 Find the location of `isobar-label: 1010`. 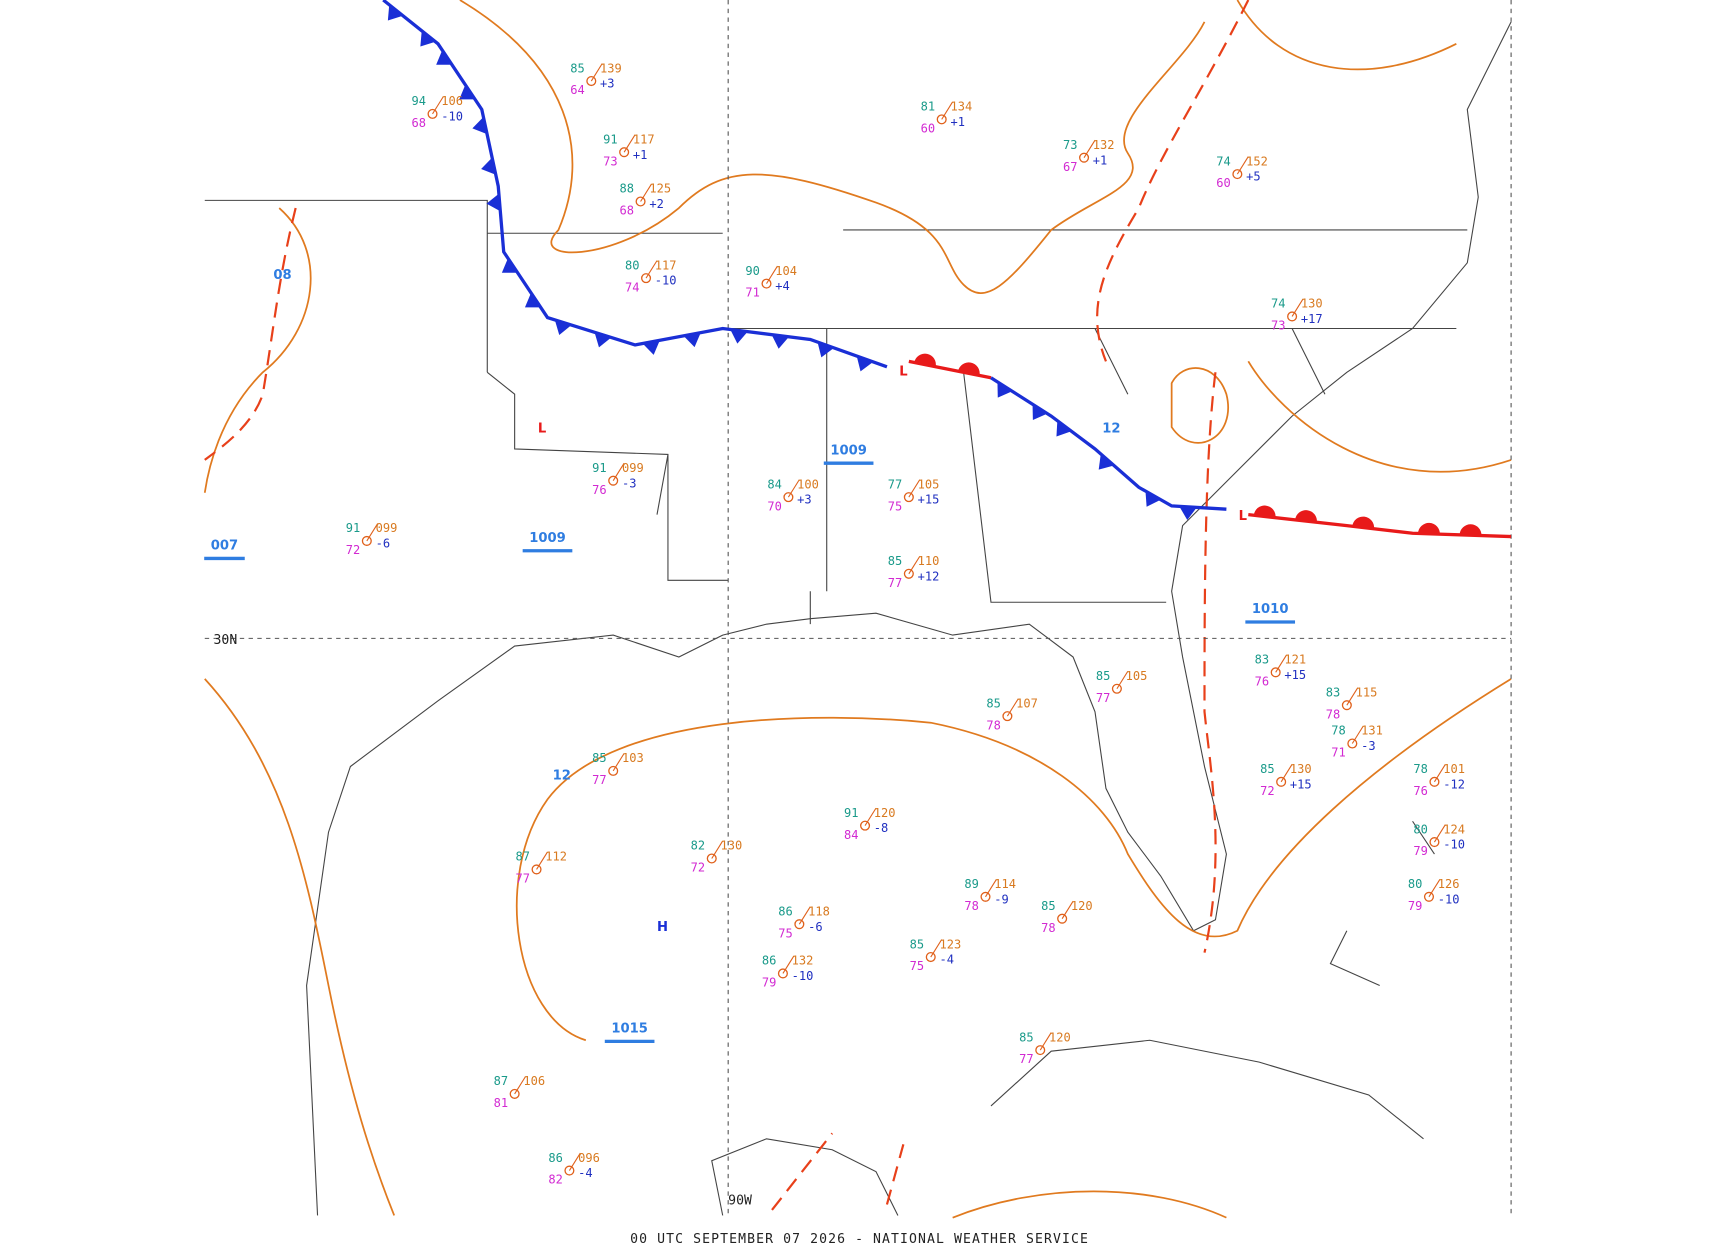

isobar-label: 1010 is located at coordinates (1270, 609).